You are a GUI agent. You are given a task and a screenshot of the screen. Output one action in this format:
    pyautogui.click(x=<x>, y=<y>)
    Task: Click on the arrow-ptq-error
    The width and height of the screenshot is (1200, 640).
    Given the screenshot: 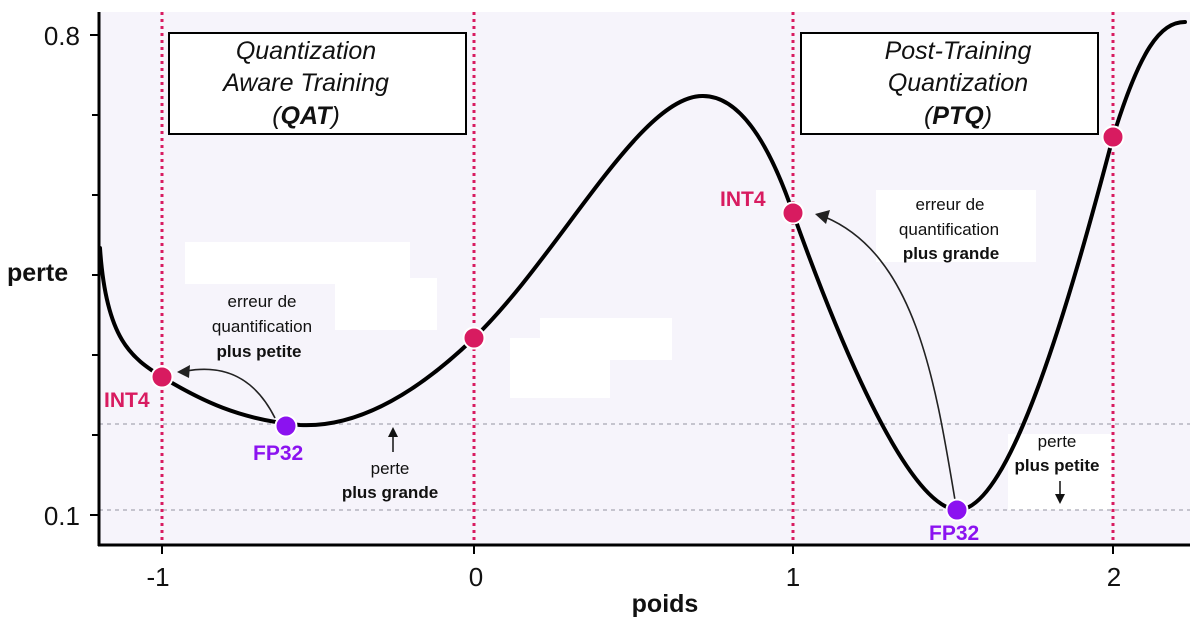 What is the action you would take?
    pyautogui.click(x=890, y=358)
    